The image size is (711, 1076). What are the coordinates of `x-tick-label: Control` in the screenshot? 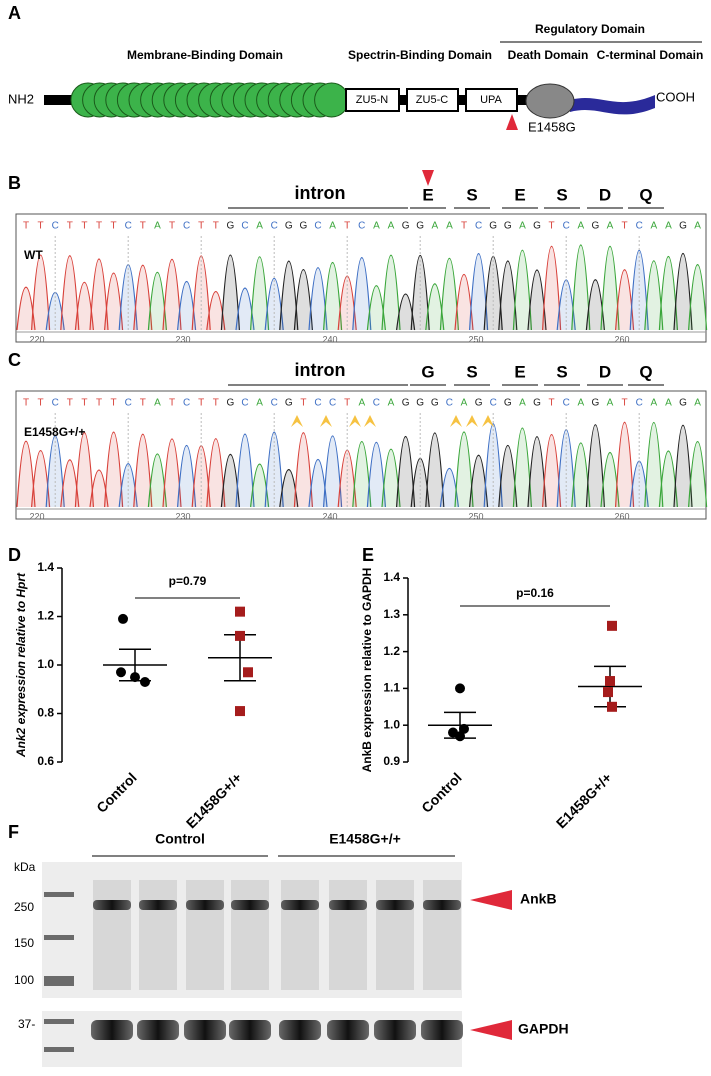 It's located at (116, 792).